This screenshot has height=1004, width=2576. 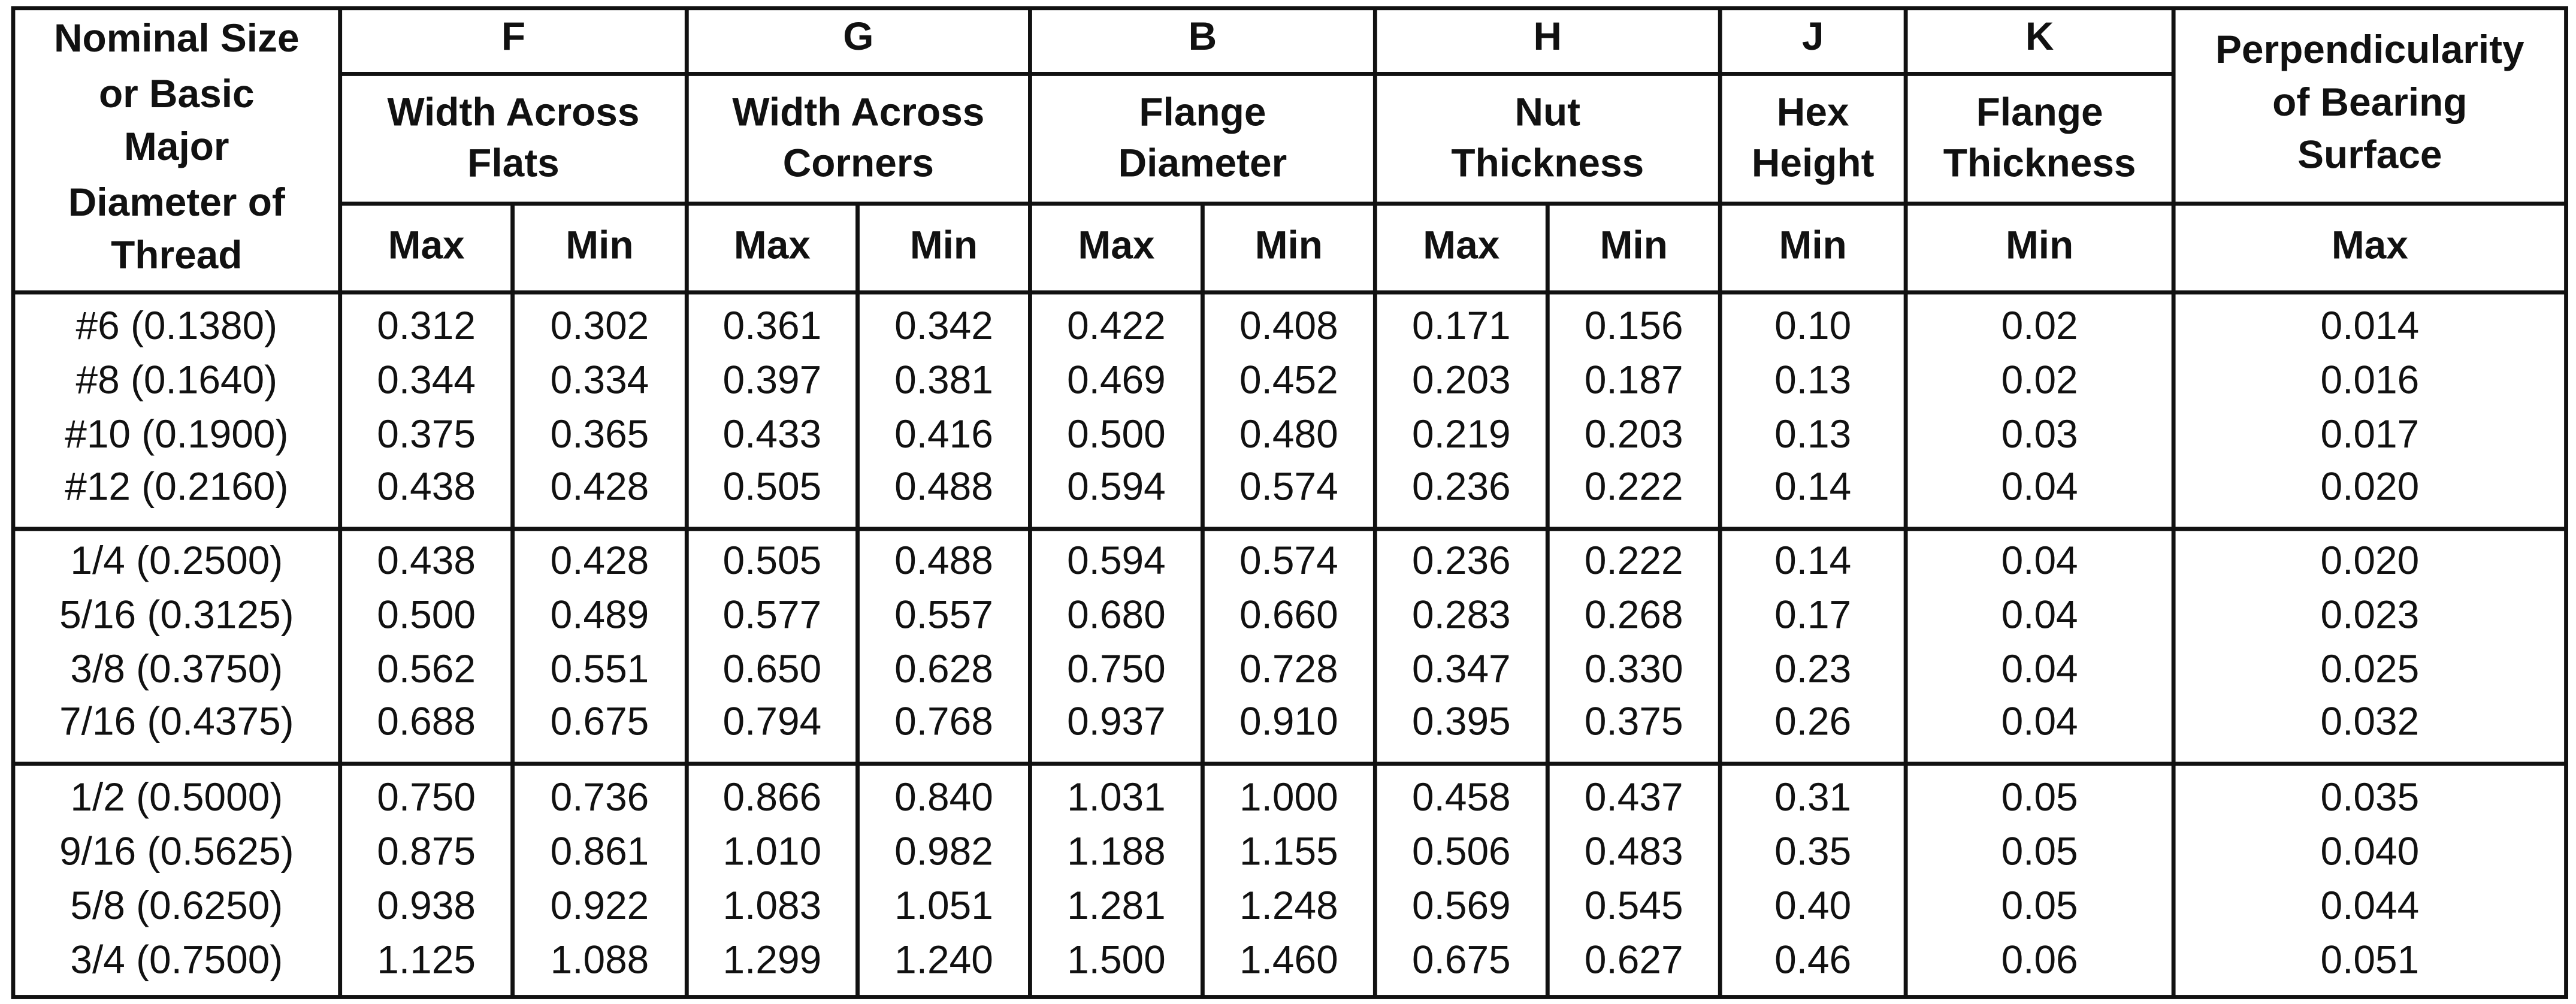 What do you see at coordinates (513, 36) in the screenshot?
I see `column-letter: F` at bounding box center [513, 36].